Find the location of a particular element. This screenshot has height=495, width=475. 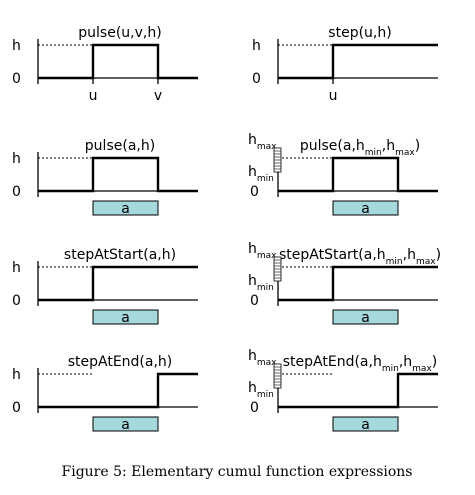

panel-stepStart: stepAtStart(a,h) h 0 a is located at coordinates (105, 286).